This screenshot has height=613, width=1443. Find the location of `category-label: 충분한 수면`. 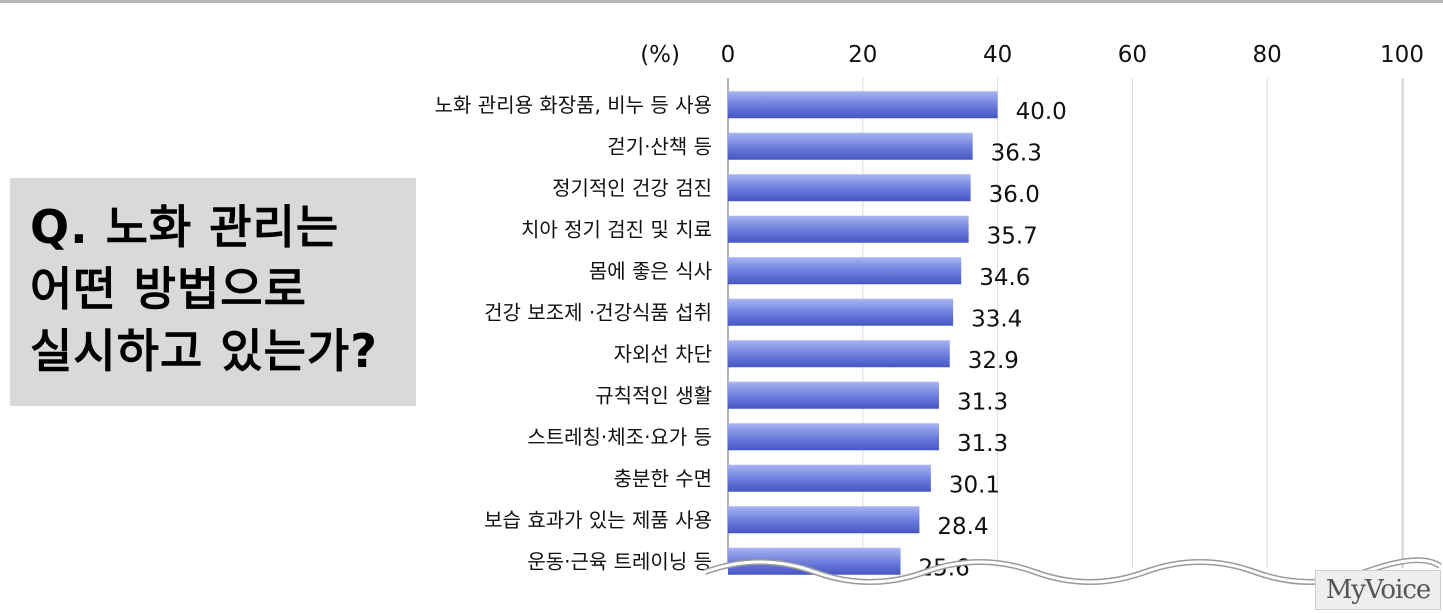

category-label: 충분한 수면 is located at coordinates (663, 478).